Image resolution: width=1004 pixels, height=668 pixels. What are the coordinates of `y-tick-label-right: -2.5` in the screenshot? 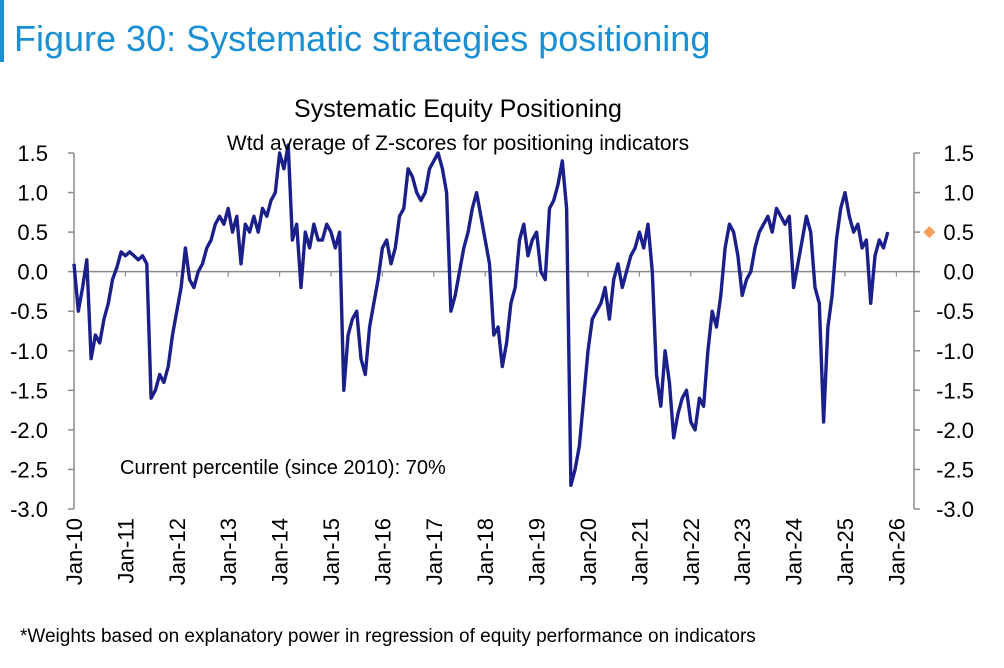 It's located at (955, 469).